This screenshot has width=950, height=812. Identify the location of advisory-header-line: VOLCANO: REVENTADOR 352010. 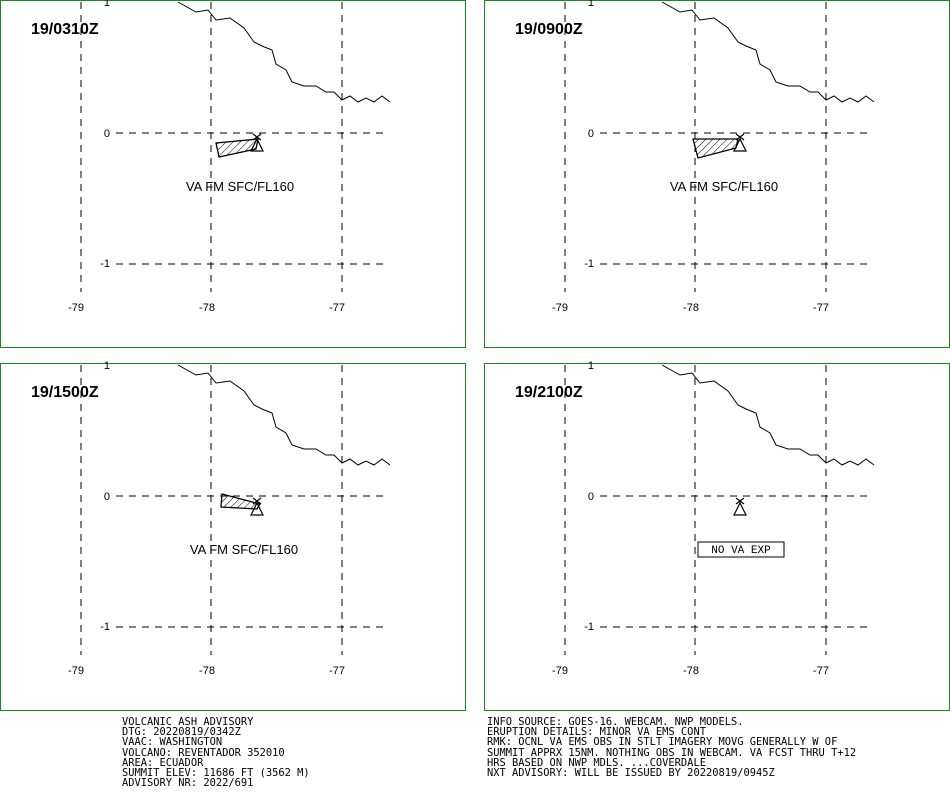
(203, 752).